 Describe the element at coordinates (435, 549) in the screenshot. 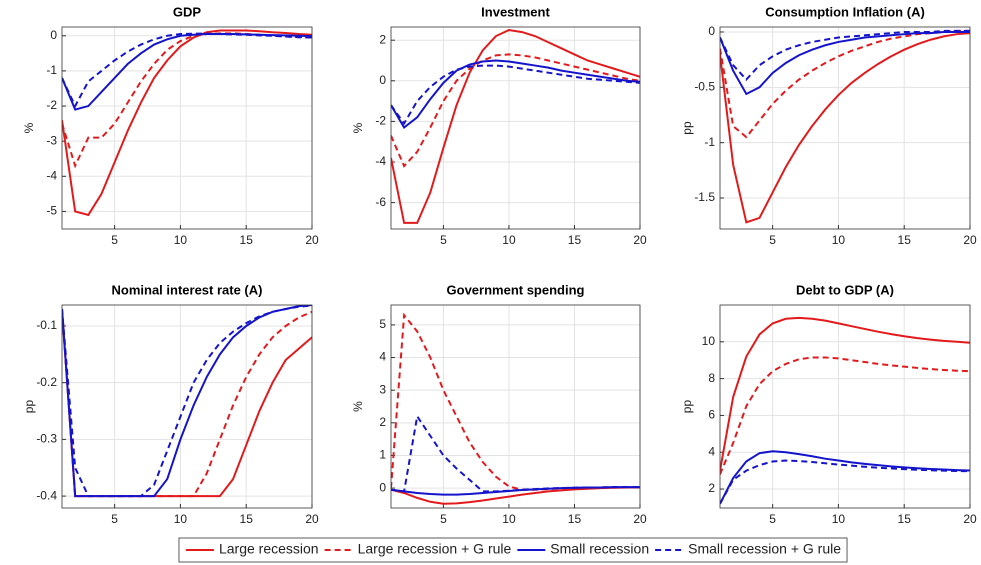

I see `legend-label: Large recession + G rule` at that location.